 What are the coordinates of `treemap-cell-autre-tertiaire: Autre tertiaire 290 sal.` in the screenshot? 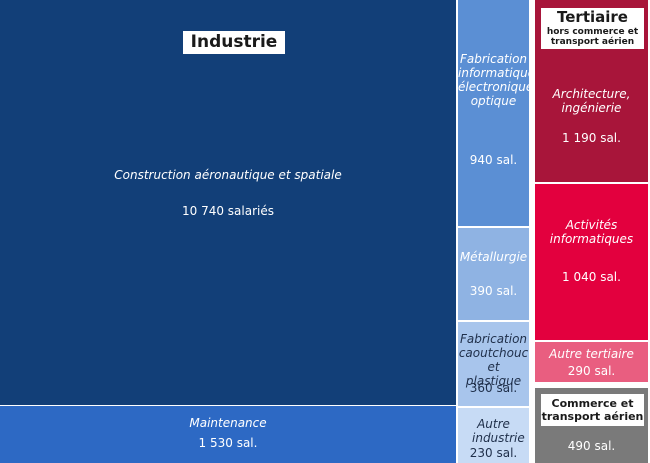 It's located at (591, 362).